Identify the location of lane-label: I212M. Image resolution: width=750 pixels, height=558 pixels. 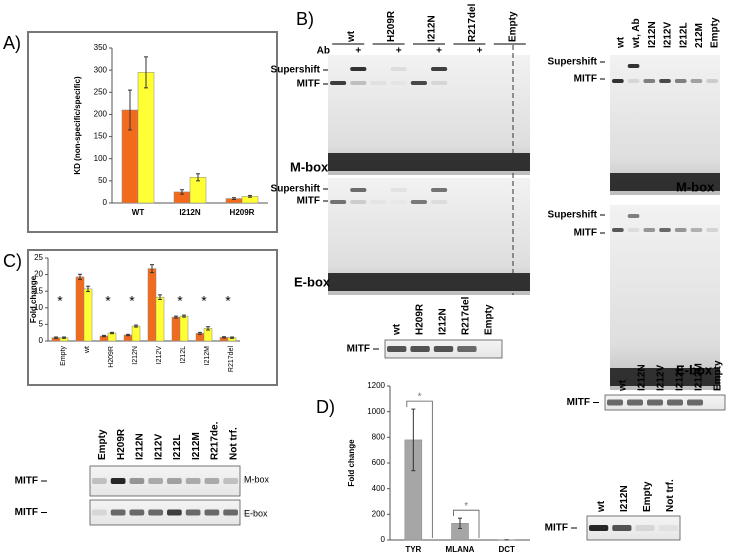
(699, 377).